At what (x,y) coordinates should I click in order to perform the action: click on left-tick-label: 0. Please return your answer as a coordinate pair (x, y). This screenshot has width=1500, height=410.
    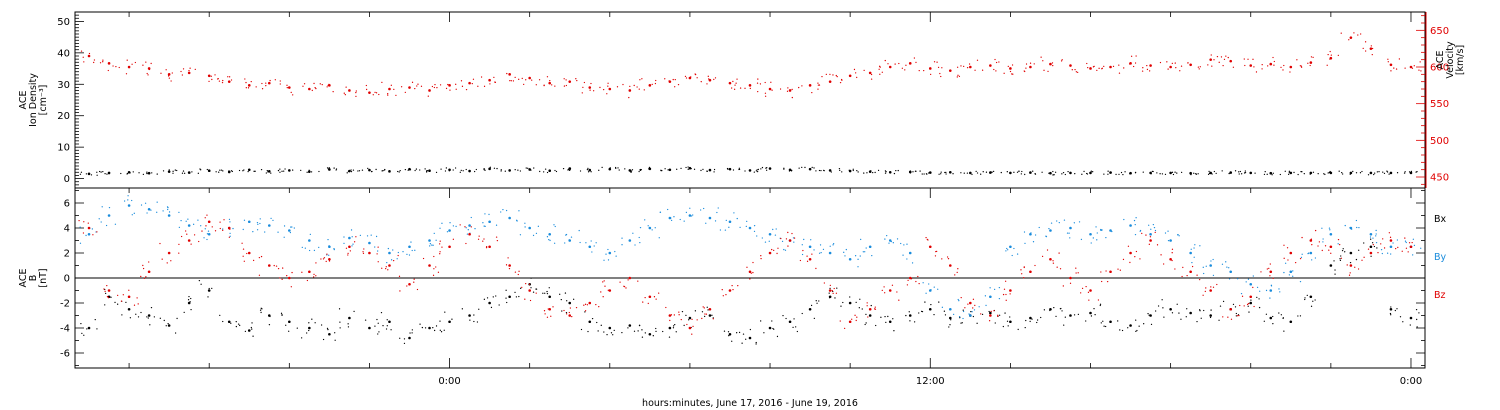
    Looking at the image, I should click on (67, 179).